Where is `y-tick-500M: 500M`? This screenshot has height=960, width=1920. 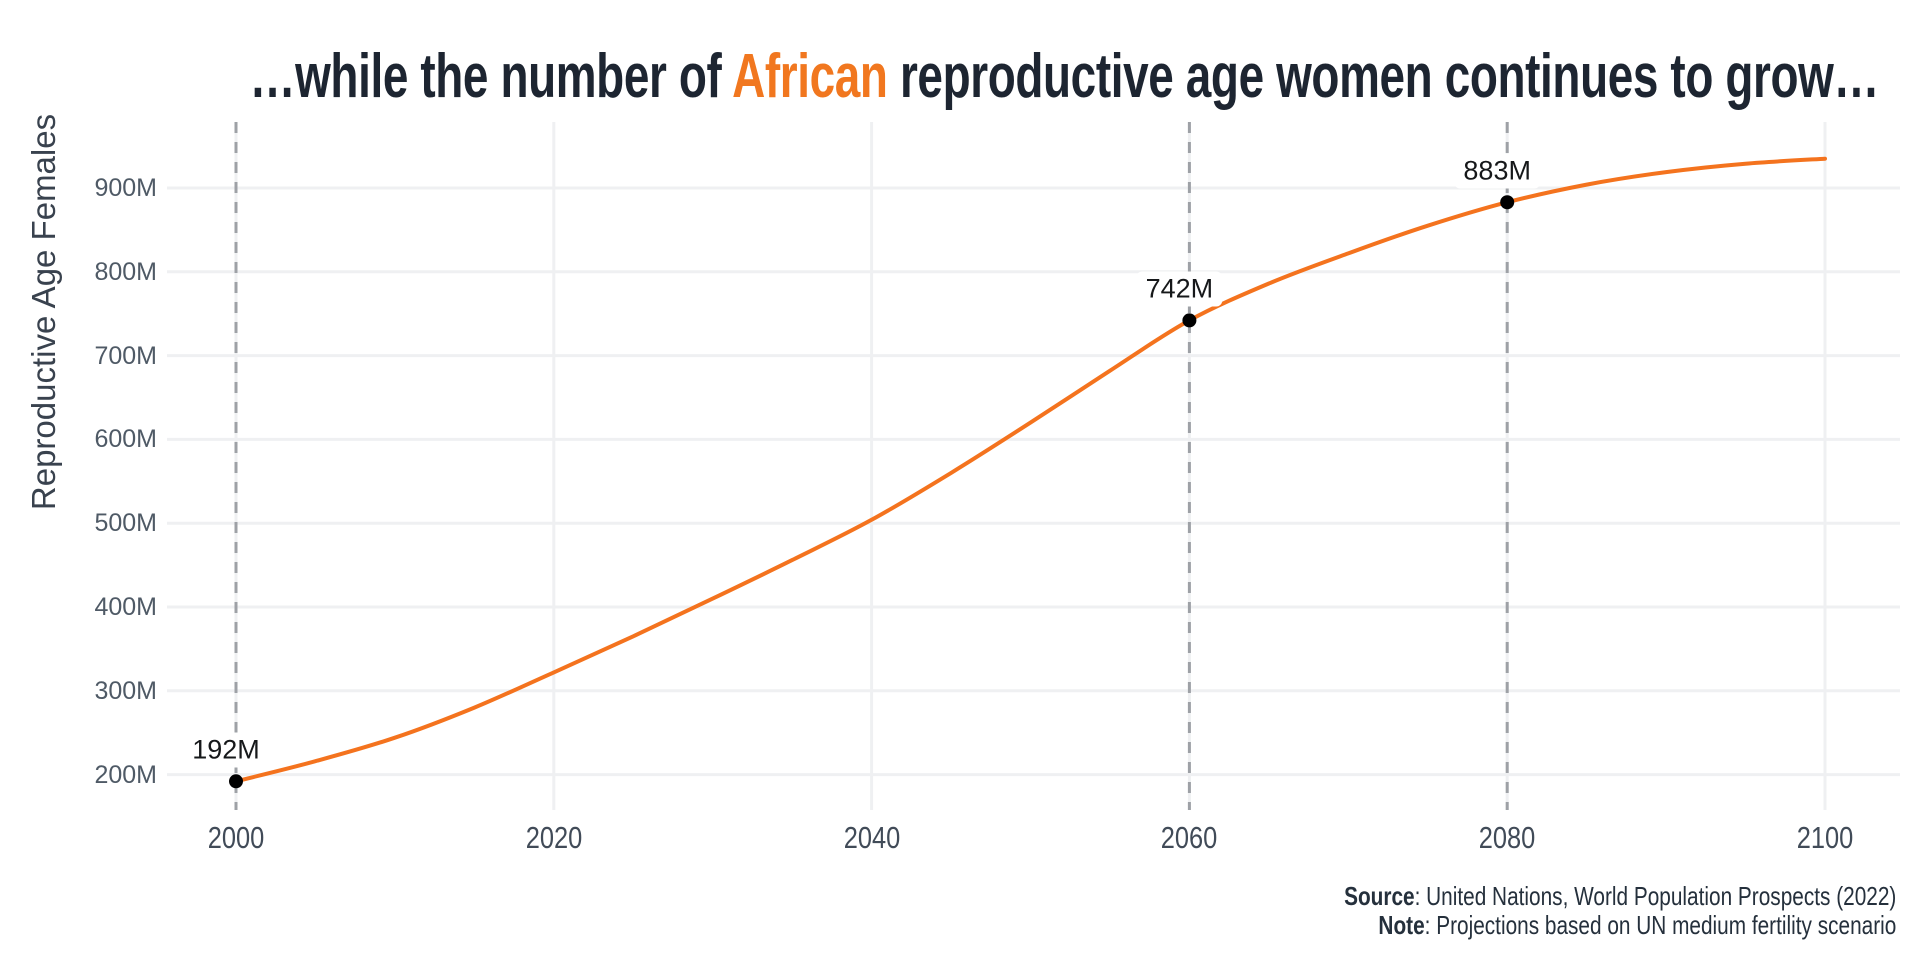
y-tick-500M: 500M is located at coordinates (125, 523).